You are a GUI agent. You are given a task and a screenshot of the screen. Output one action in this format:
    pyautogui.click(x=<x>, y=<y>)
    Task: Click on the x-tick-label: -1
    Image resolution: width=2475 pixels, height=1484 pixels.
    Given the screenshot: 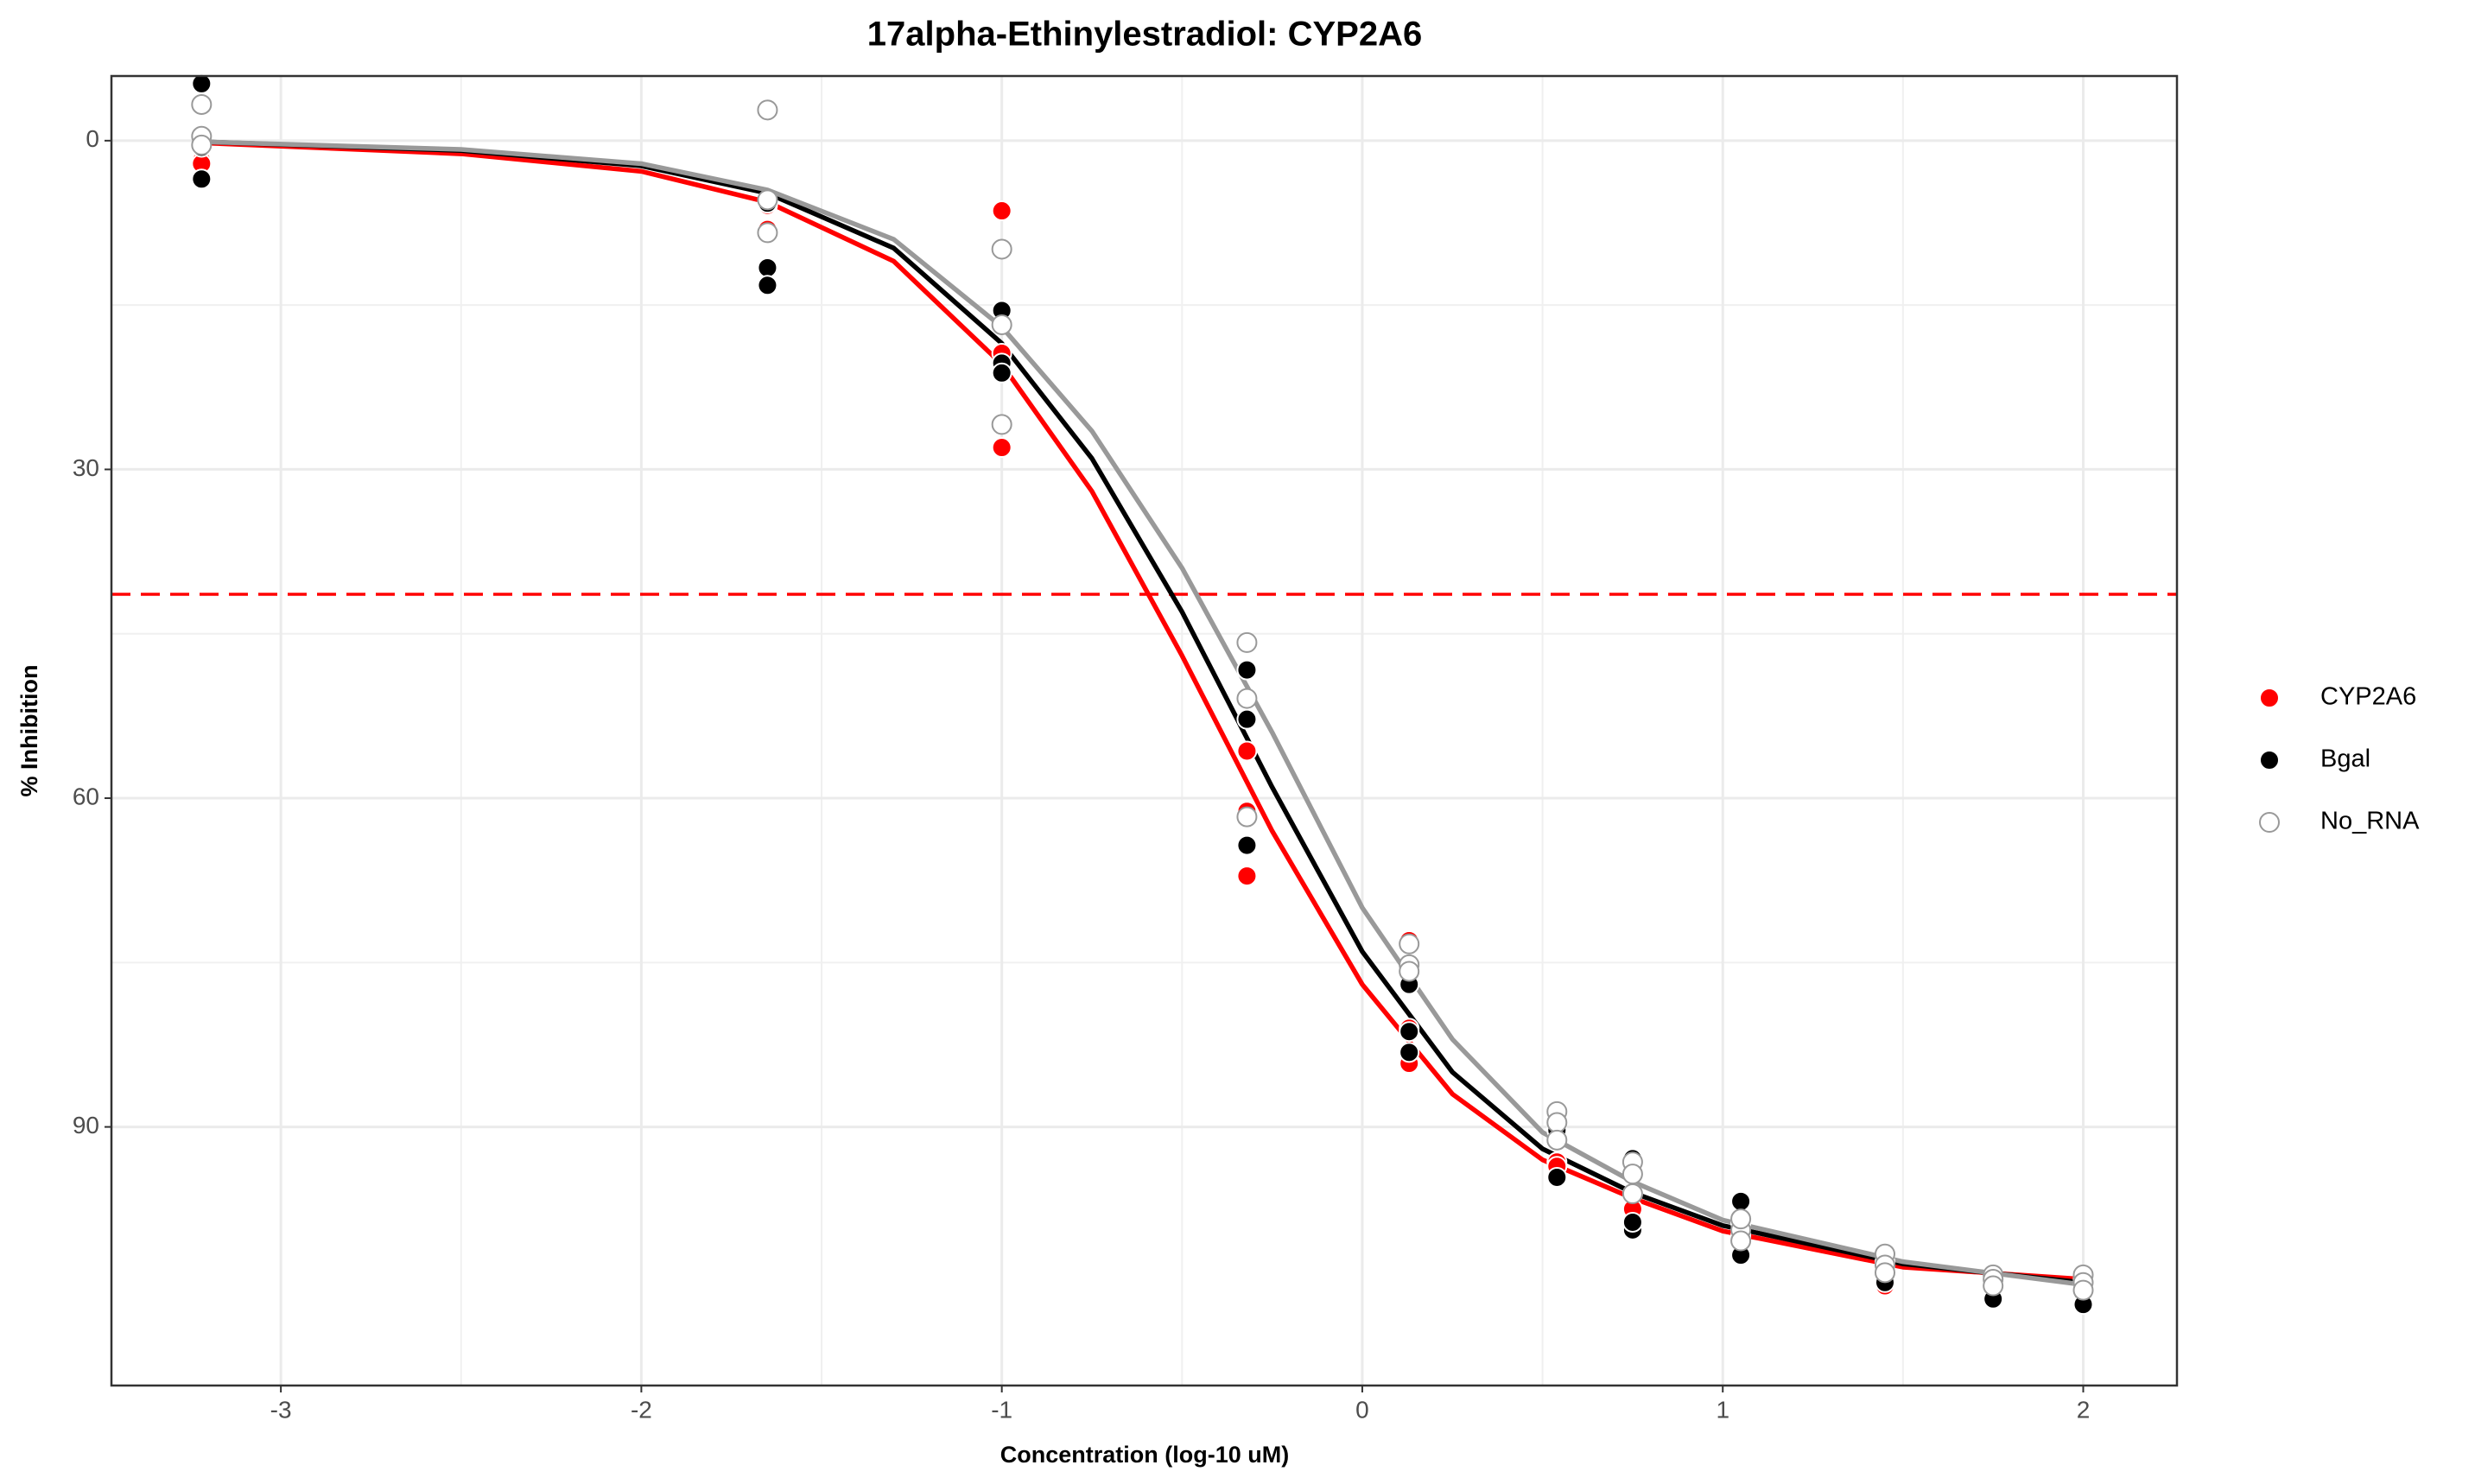 What is the action you would take?
    pyautogui.click(x=1001, y=1409)
    